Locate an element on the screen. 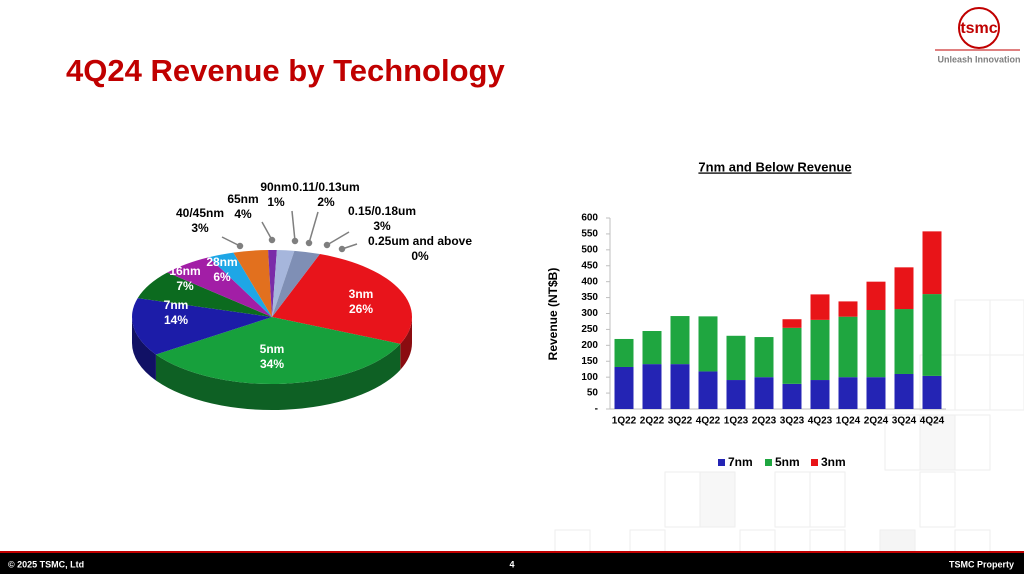 Image resolution: width=1024 pixels, height=574 pixels. tagline: Unleash Innovation is located at coordinates (978, 59).